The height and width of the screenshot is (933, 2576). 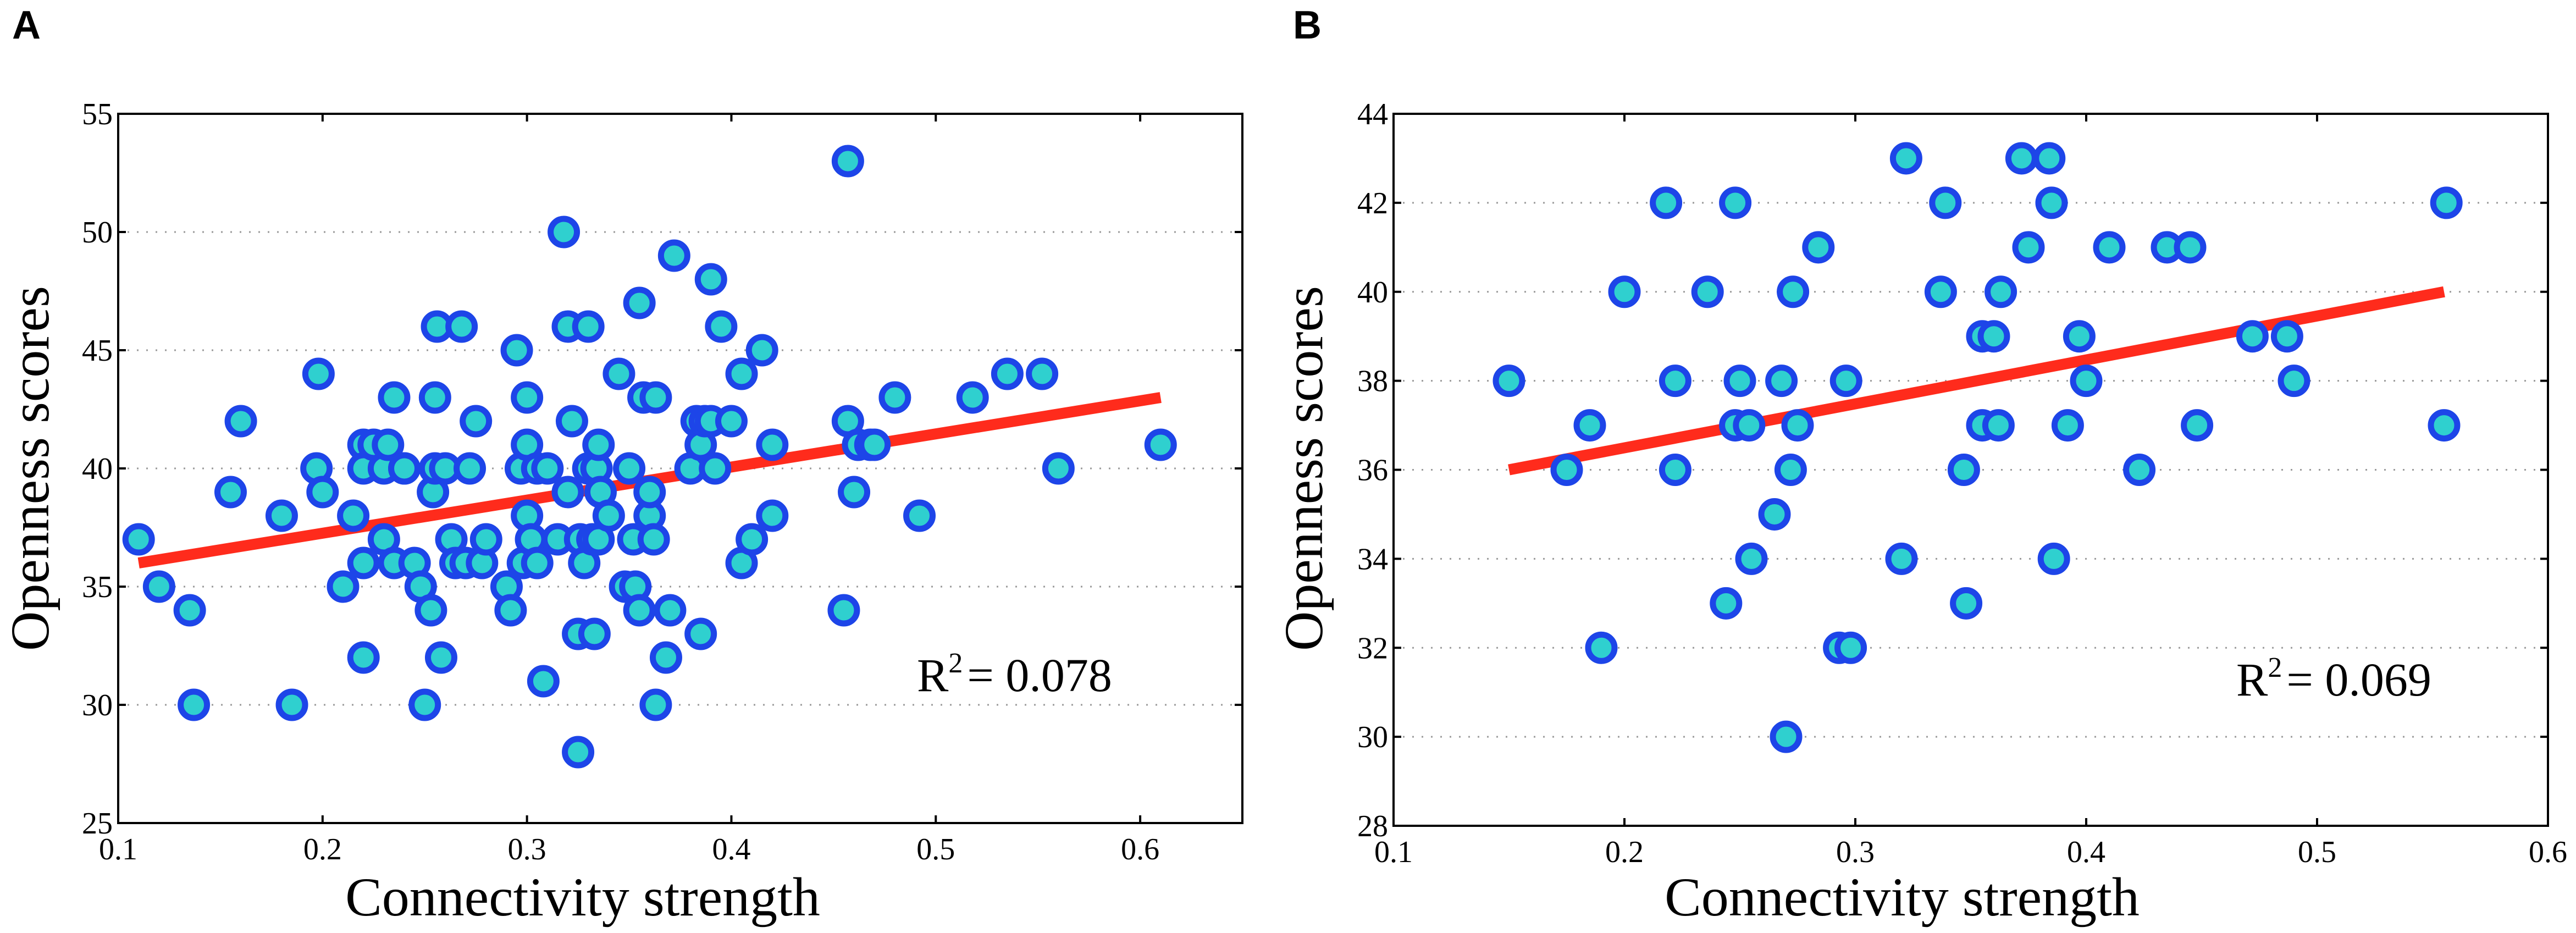 What do you see at coordinates (1303, 468) in the screenshot?
I see `panel-b-y-axis-label: Openness scores` at bounding box center [1303, 468].